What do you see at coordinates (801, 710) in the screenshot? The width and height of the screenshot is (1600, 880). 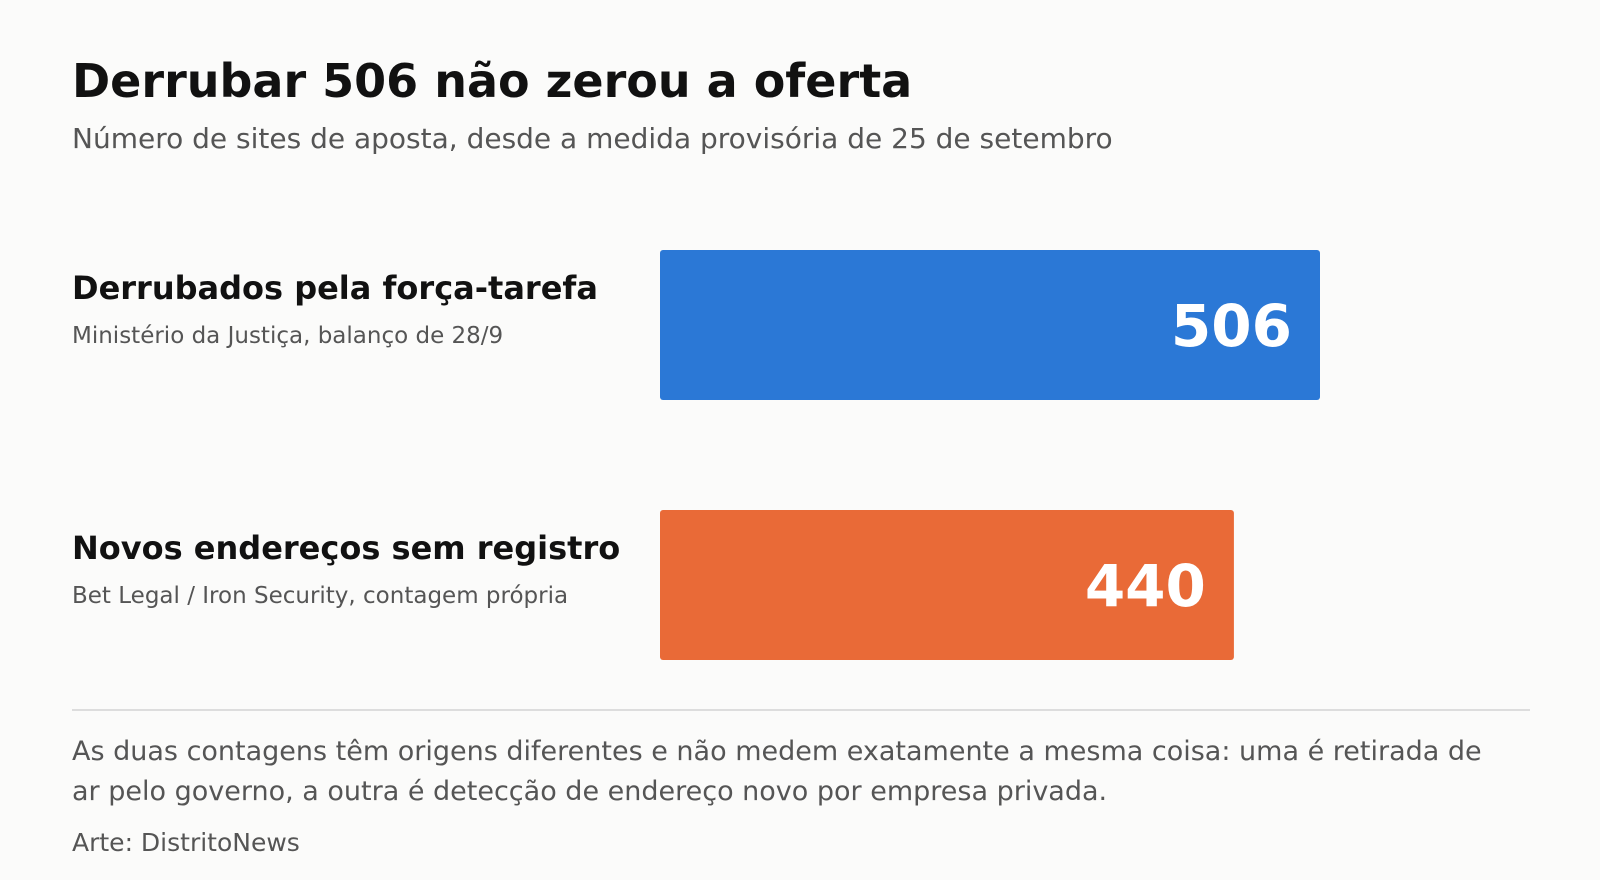 I see `footer-divider` at bounding box center [801, 710].